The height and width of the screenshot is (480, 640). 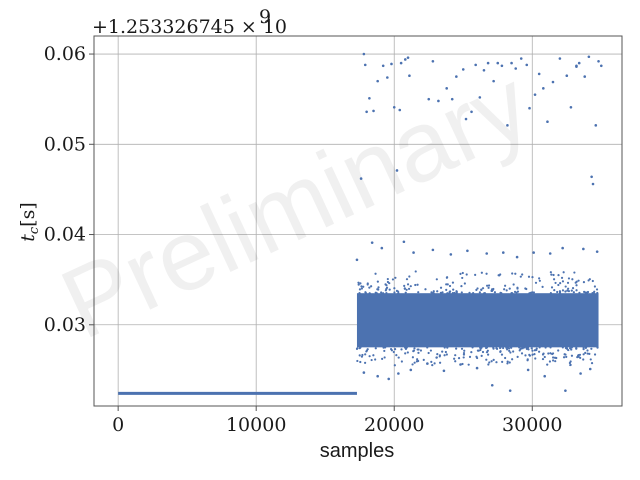 I want to click on x-tick-label: 20000, so click(x=394, y=425).